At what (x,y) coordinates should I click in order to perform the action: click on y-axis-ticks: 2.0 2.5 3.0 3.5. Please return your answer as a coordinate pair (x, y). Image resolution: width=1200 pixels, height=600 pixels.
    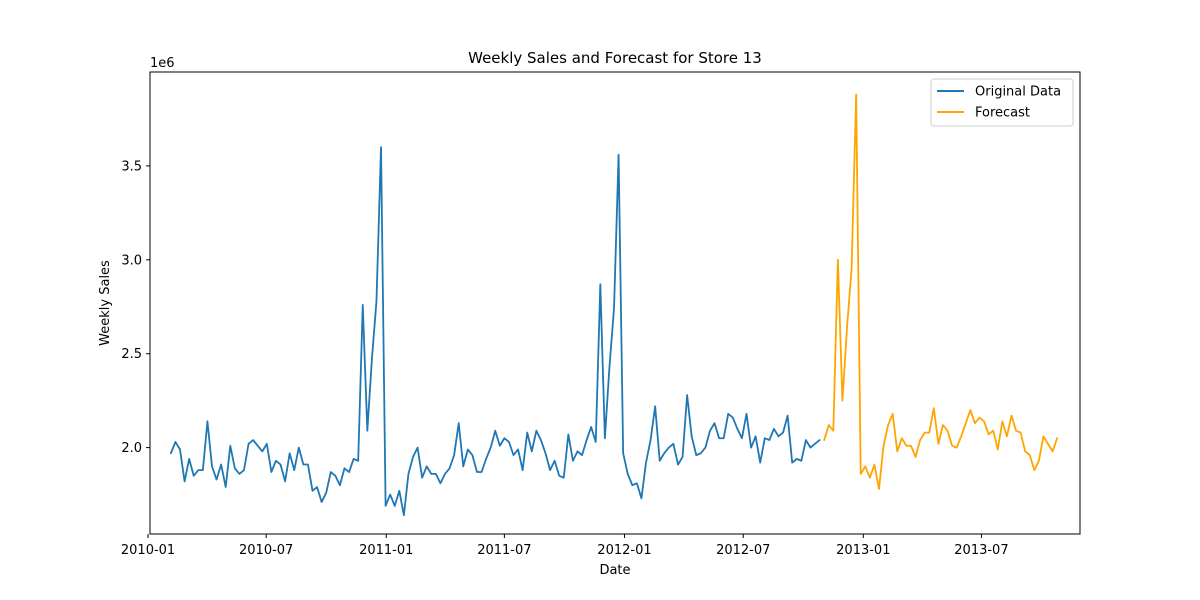
    Looking at the image, I should click on (135, 307).